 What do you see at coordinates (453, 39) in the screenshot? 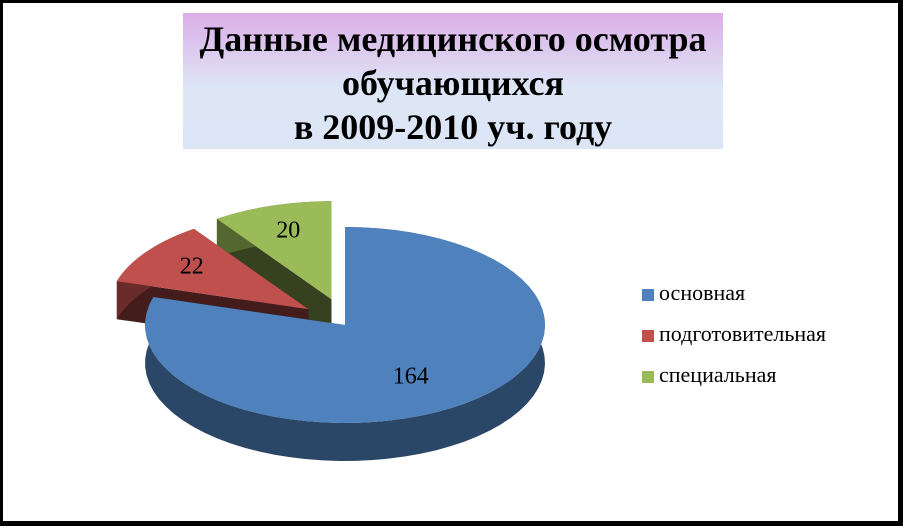
I see `title-line: Данные медицинского осмотра` at bounding box center [453, 39].